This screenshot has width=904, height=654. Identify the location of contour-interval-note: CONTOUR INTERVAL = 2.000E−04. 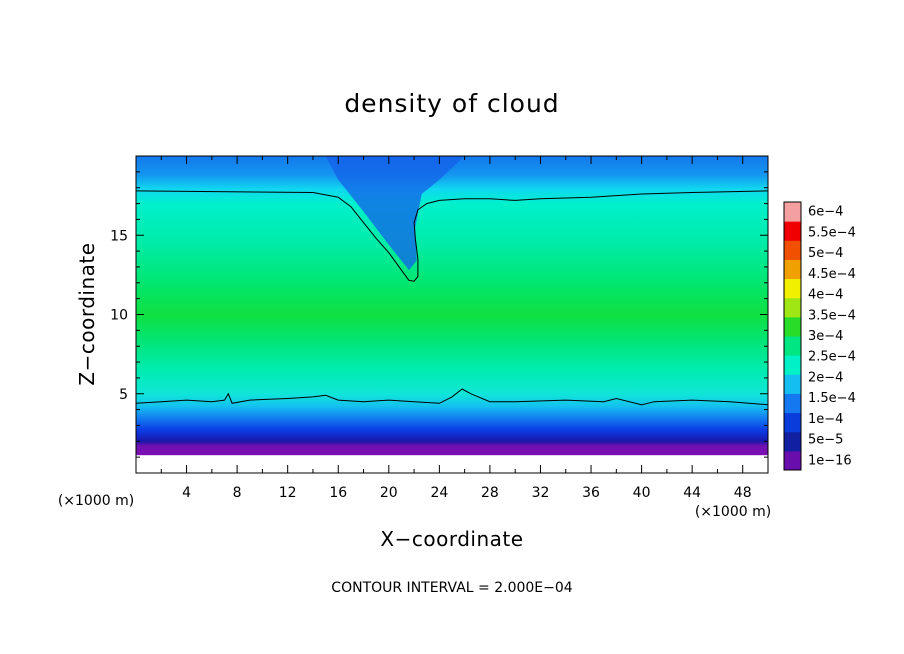
(451, 588).